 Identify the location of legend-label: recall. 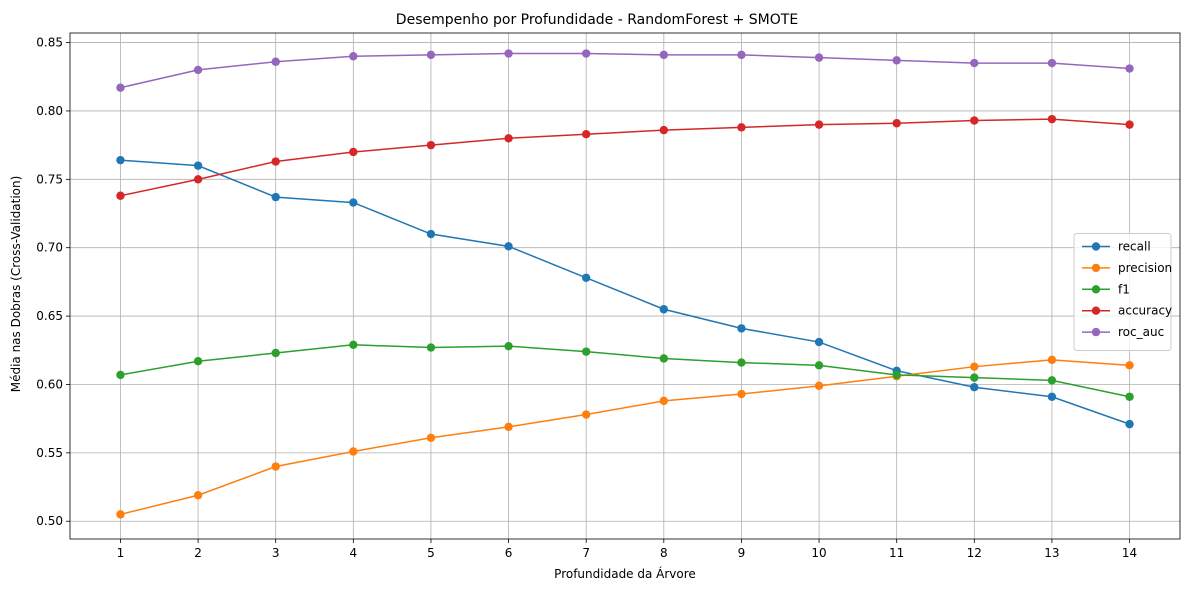
(1134, 247).